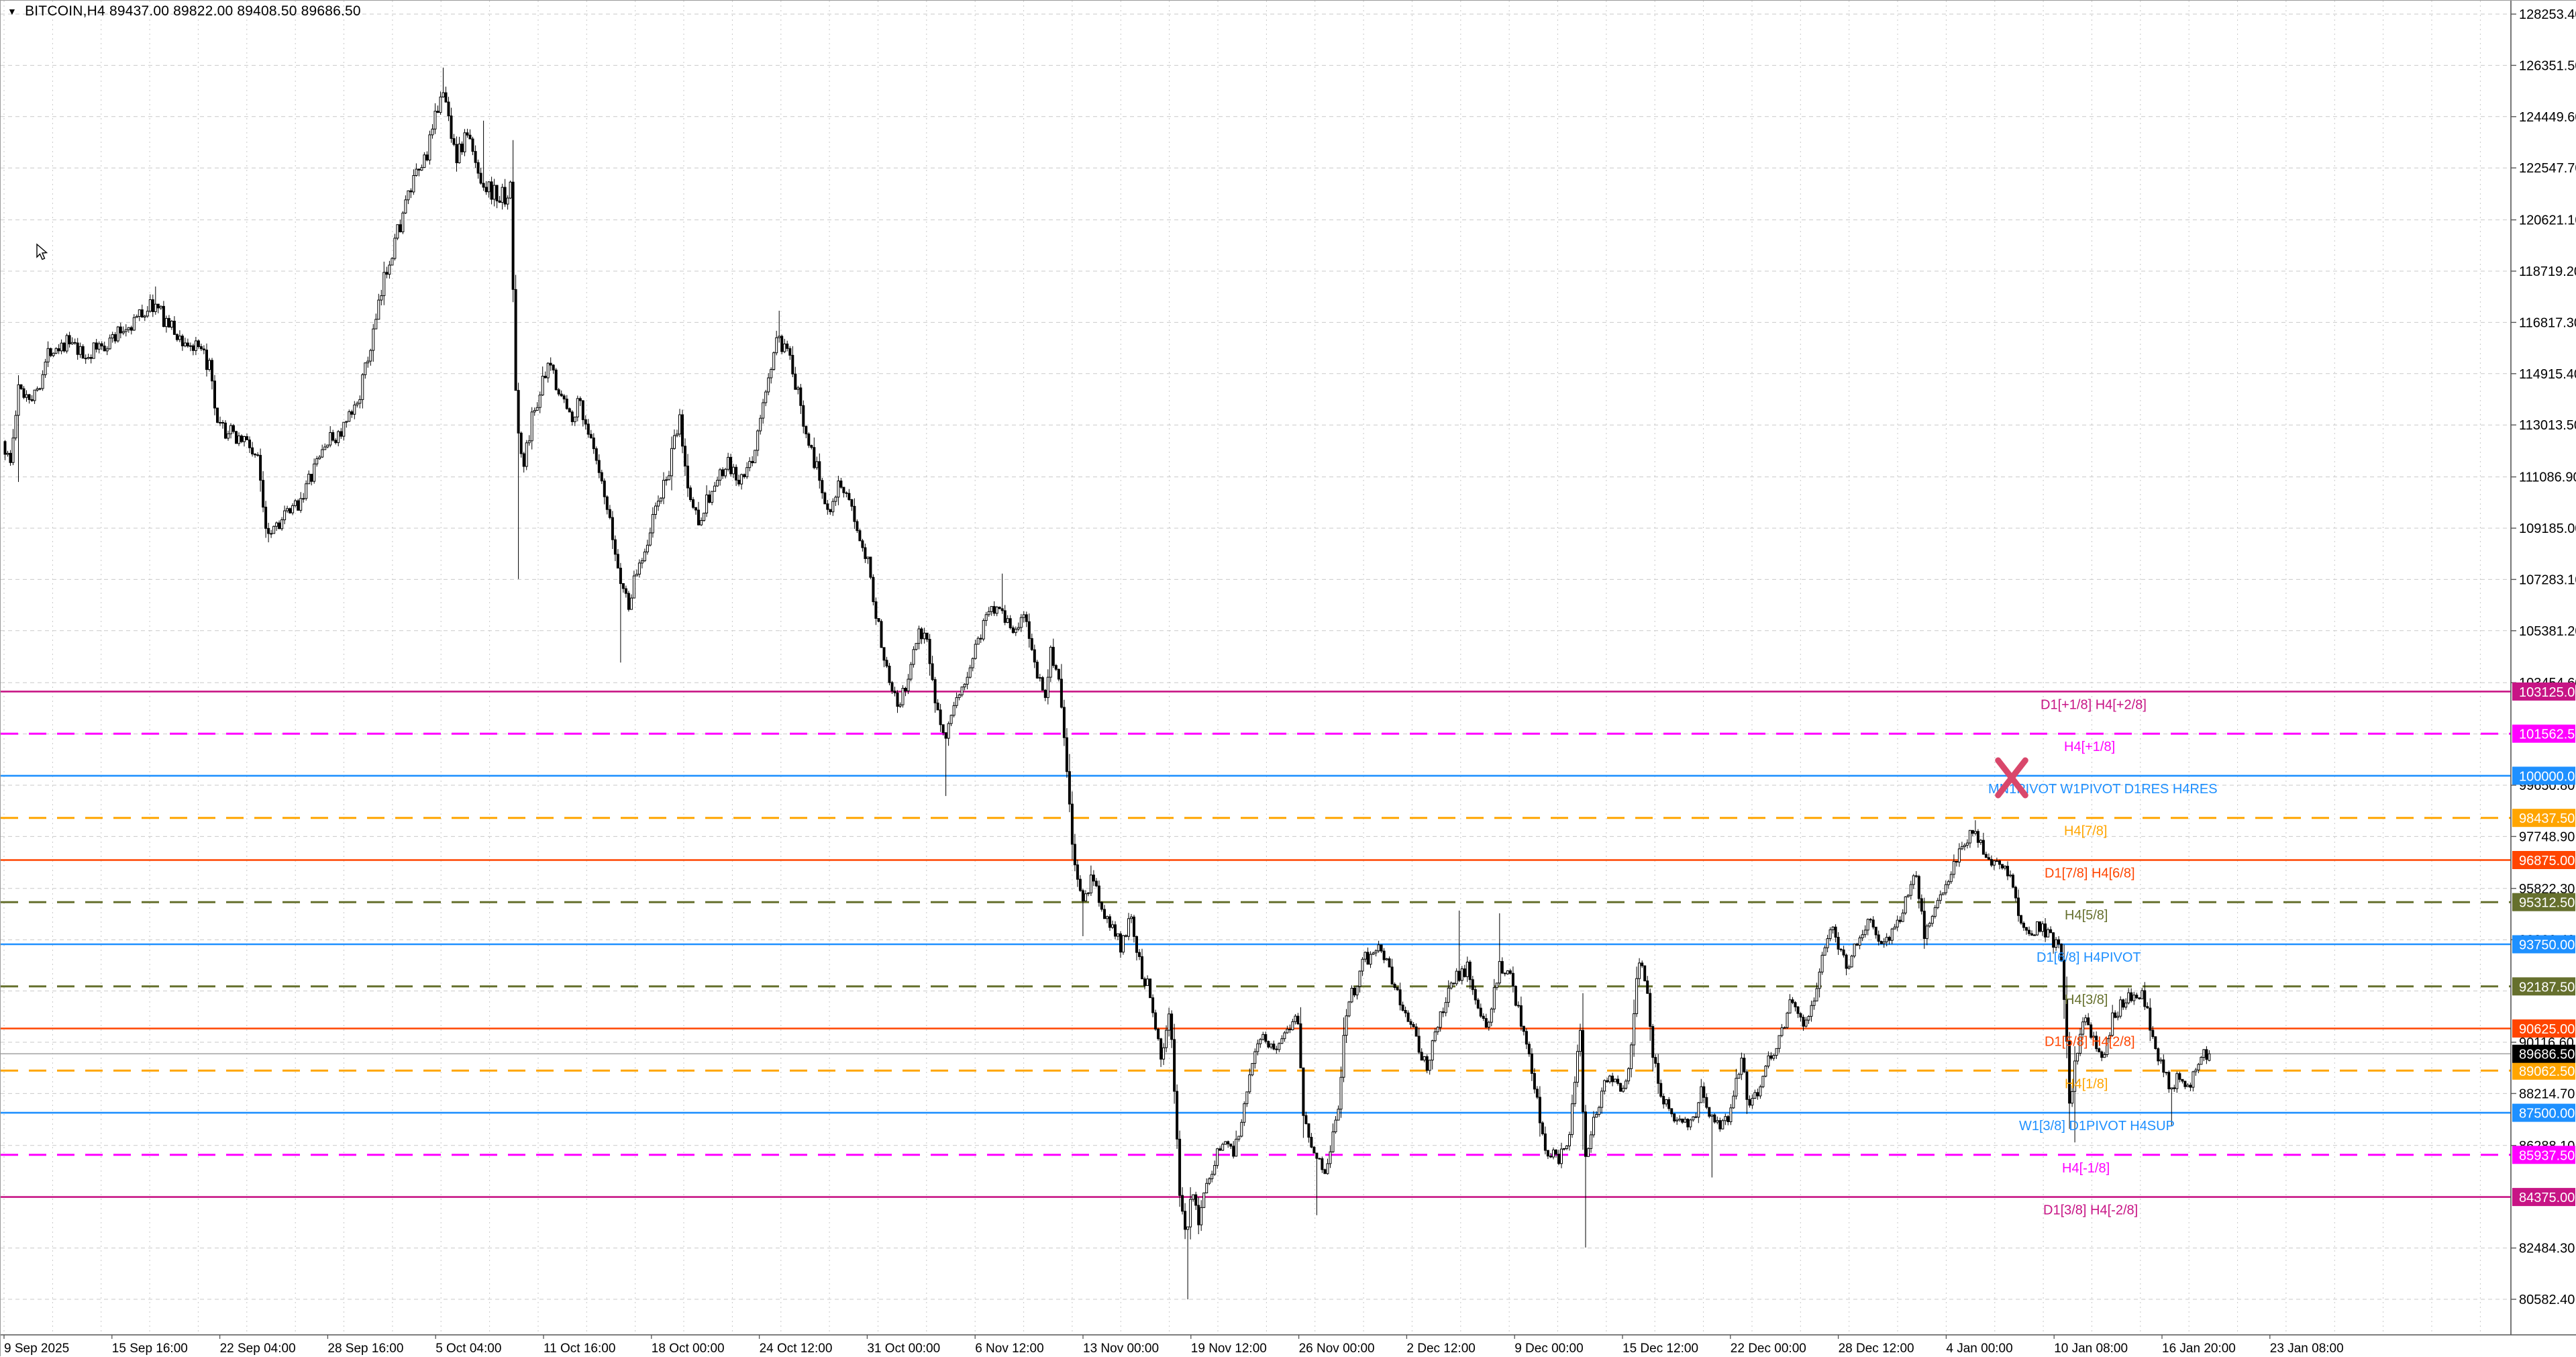 The image size is (2576, 1357). What do you see at coordinates (2547, 322) in the screenshot?
I see `svg-text: 116817.30` at bounding box center [2547, 322].